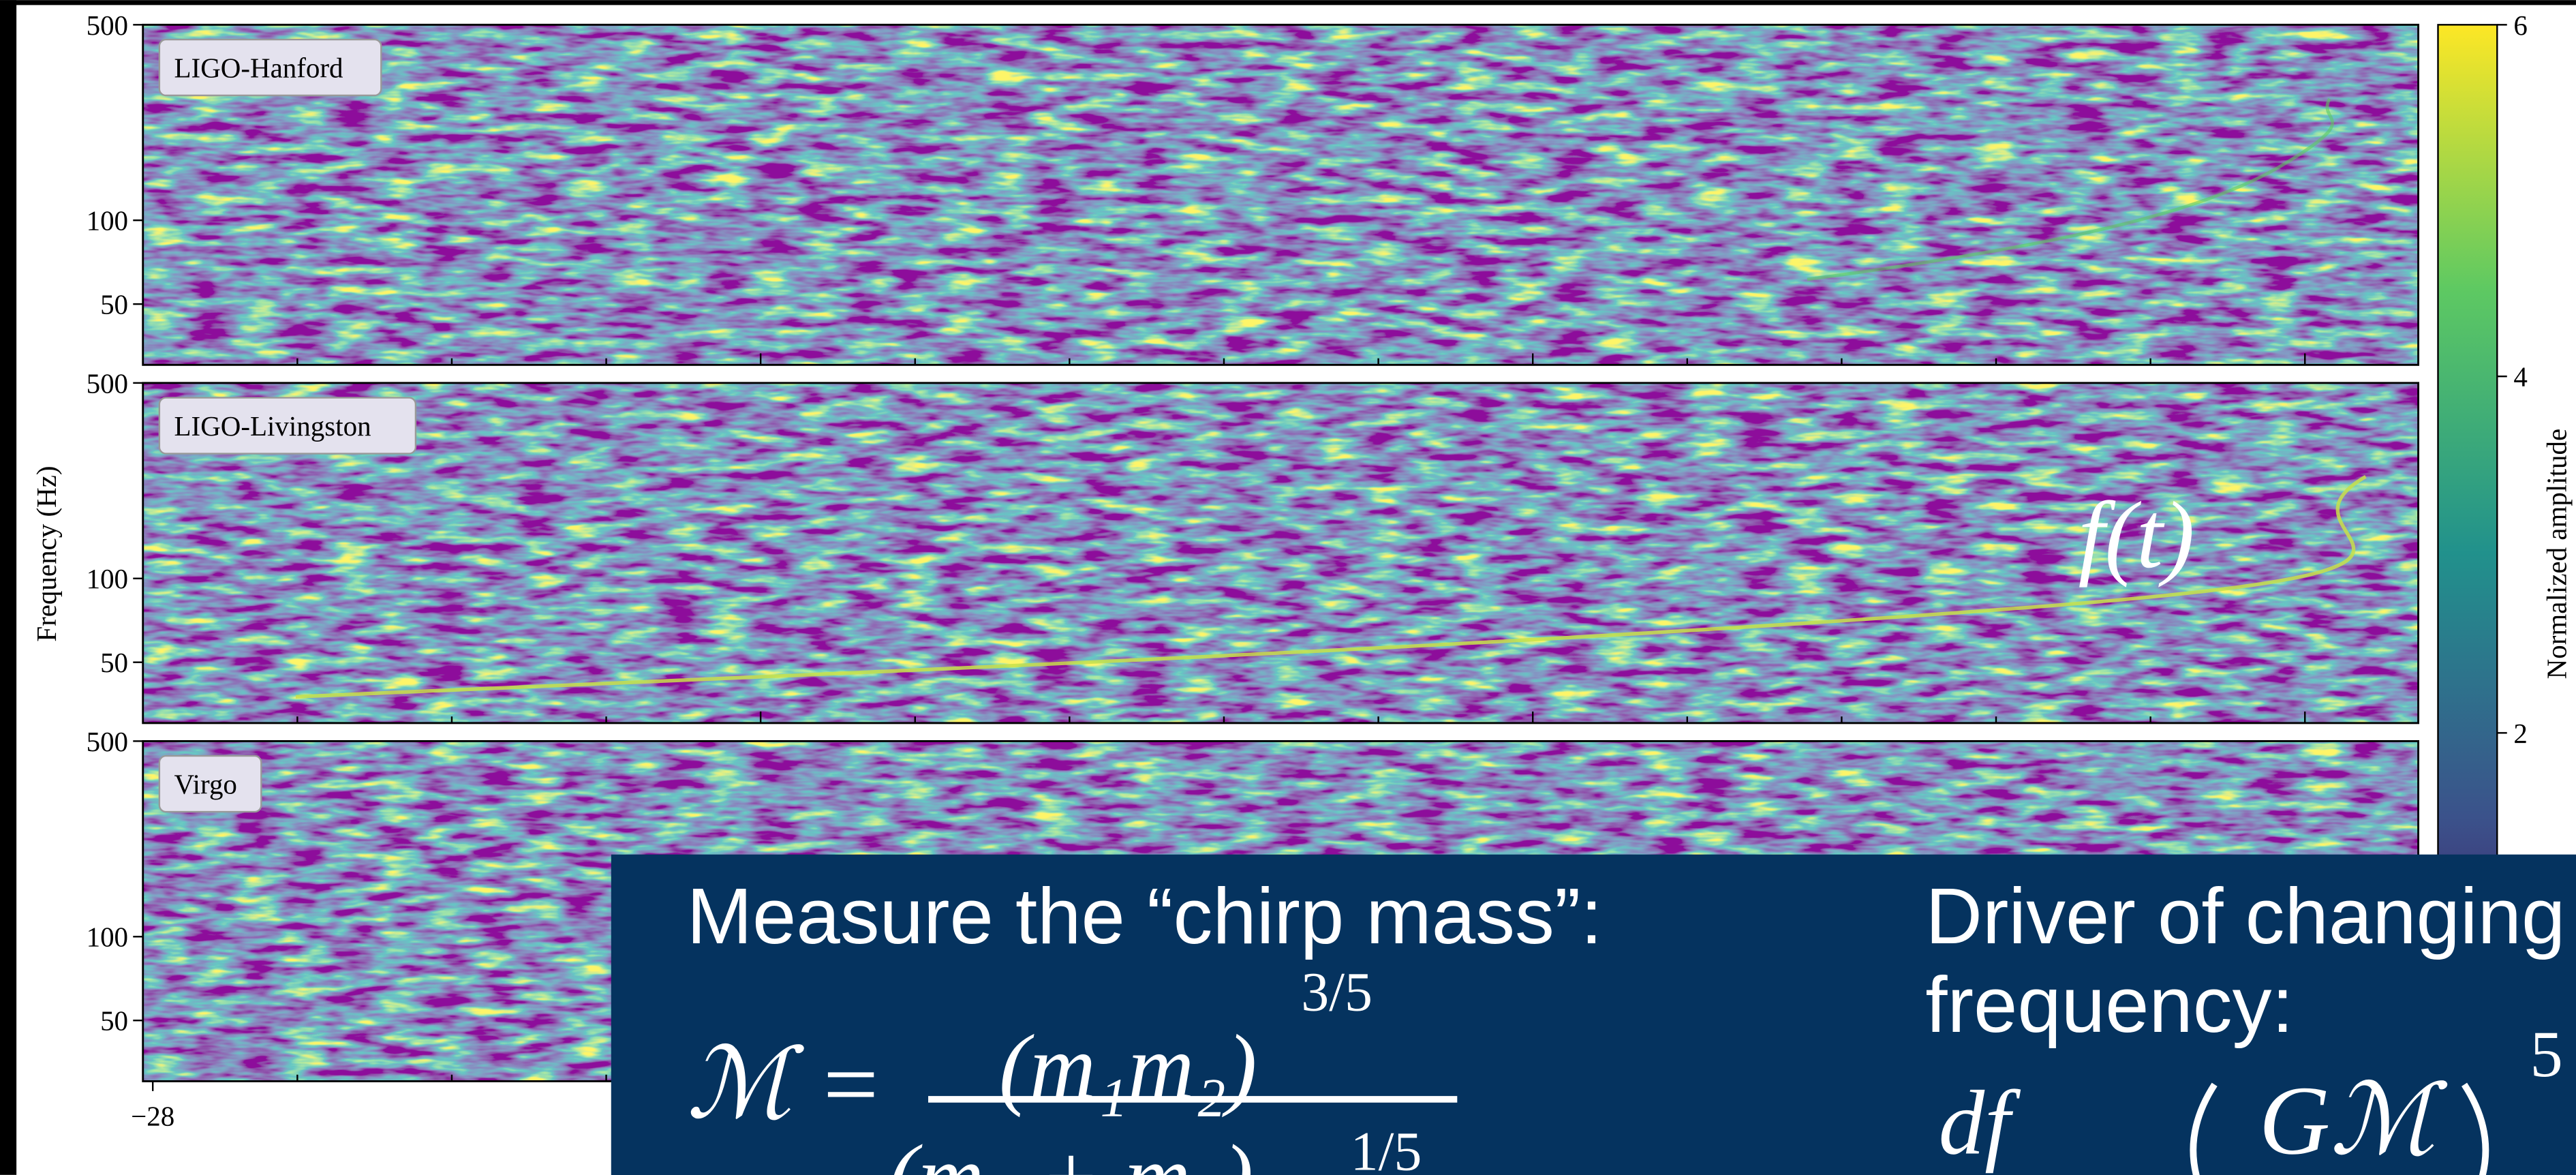 This screenshot has width=2576, height=1175. I want to click on formula-exponent: 3/5, so click(1337, 992).